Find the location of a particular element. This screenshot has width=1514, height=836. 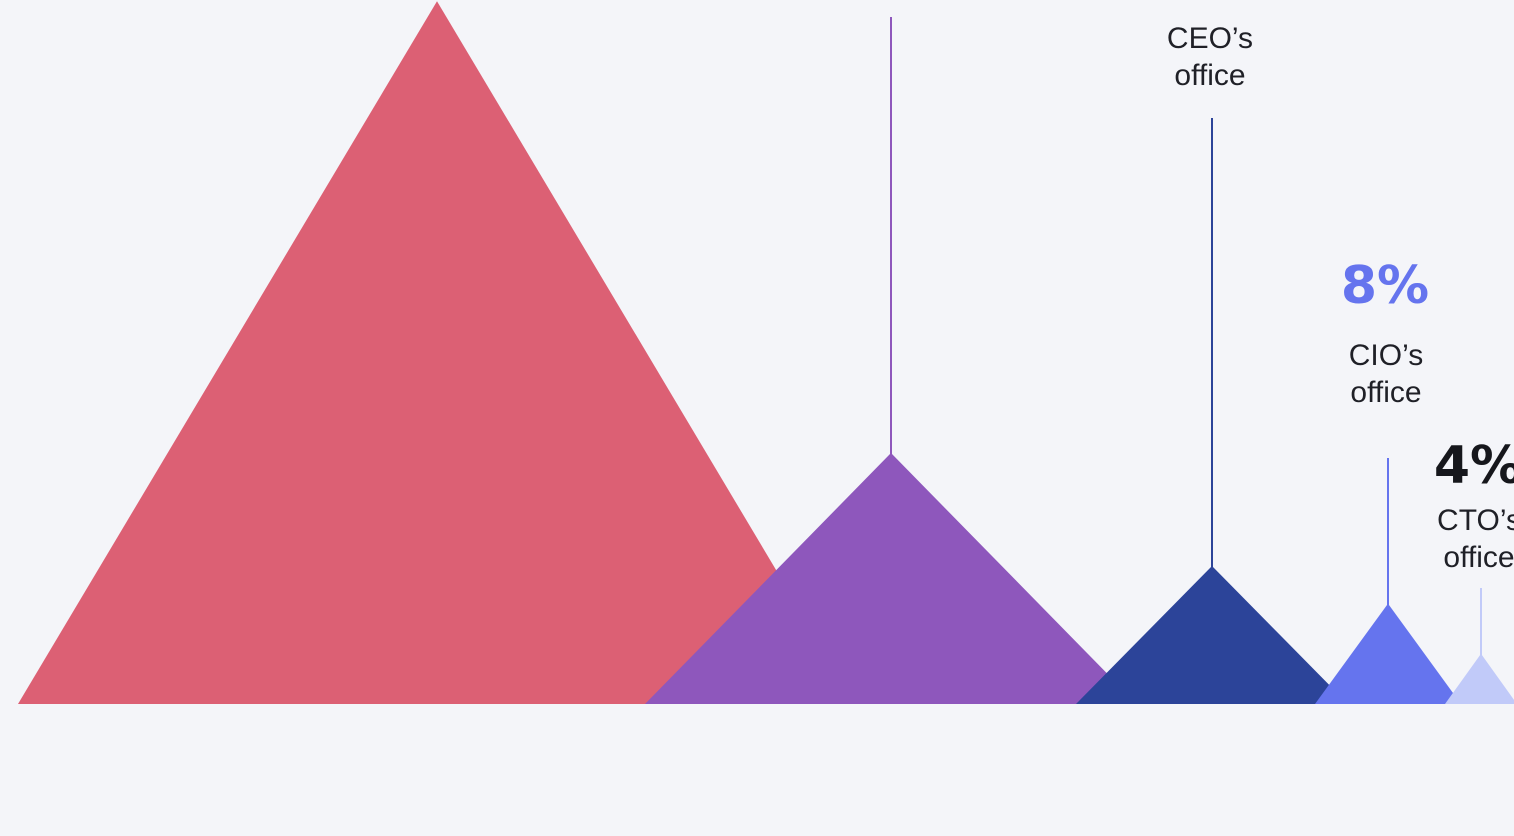

category-label-5: CTO’s office is located at coordinates (1475, 539).